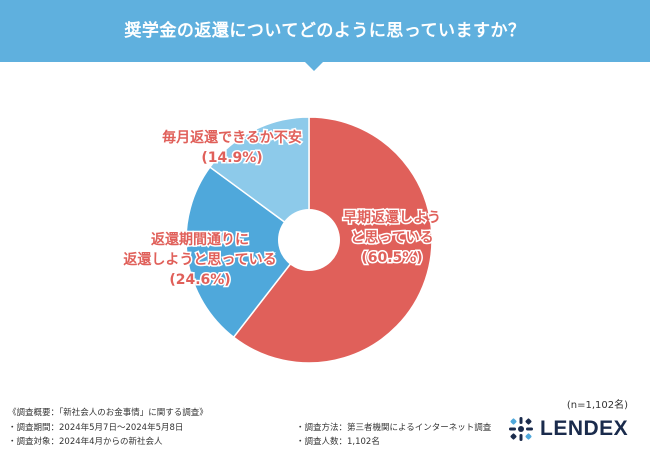  Describe the element at coordinates (200, 239) in the screenshot. I see `slice-label-1-line-0: 返還期間通りに` at that location.